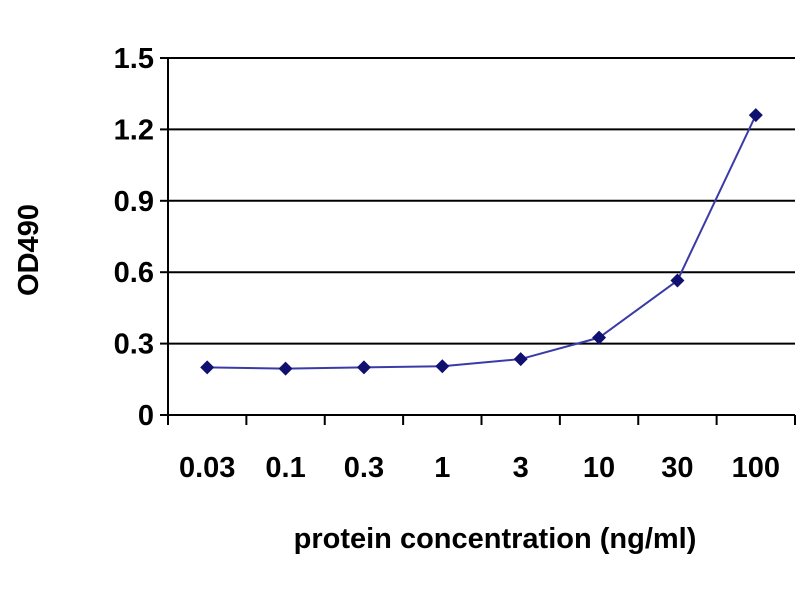 This screenshot has height=600, width=800. What do you see at coordinates (146, 416) in the screenshot?
I see `y-tick-label: 0` at bounding box center [146, 416].